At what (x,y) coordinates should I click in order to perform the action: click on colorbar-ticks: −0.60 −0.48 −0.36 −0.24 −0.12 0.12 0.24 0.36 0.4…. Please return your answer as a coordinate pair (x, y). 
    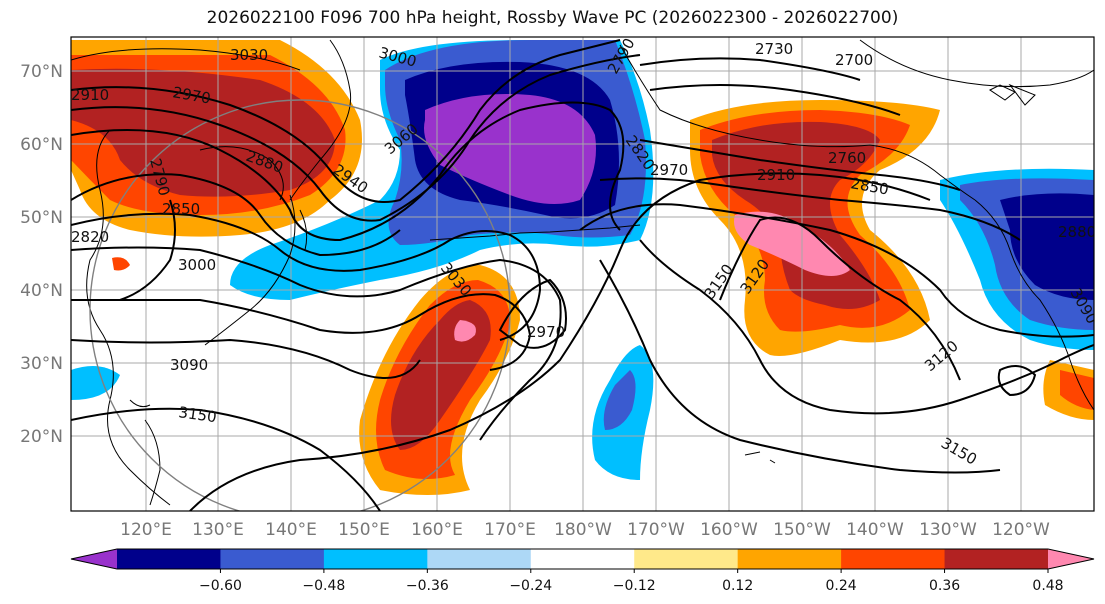
    Looking at the image, I should click on (631, 581).